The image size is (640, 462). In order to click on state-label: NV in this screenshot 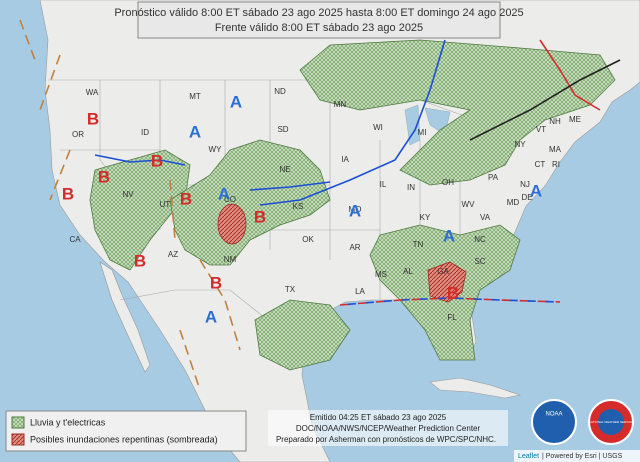, I will do `click(128, 194)`.